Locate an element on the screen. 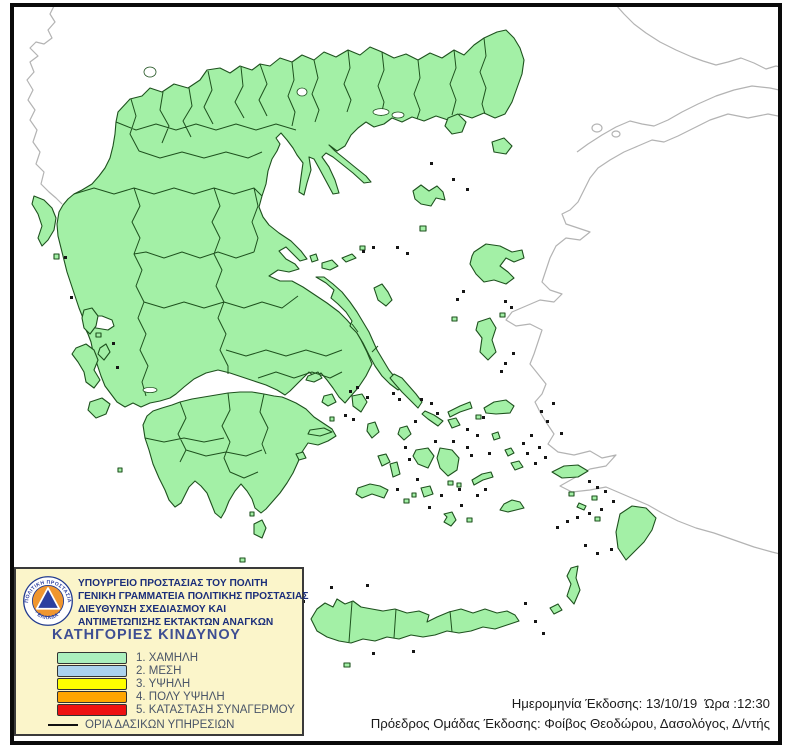 Image resolution: width=788 pixels, height=752 pixels. serifos is located at coordinates (384, 460).